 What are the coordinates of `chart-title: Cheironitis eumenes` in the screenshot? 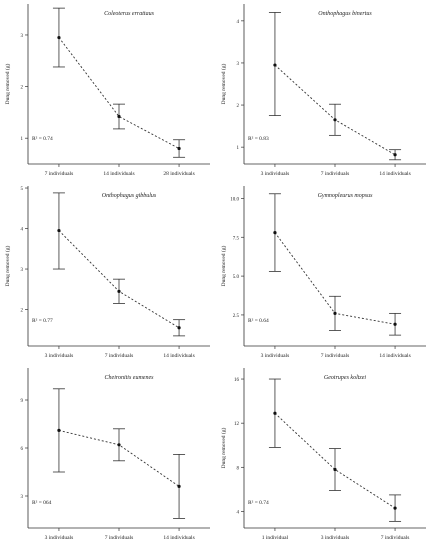 It's located at (130, 378).